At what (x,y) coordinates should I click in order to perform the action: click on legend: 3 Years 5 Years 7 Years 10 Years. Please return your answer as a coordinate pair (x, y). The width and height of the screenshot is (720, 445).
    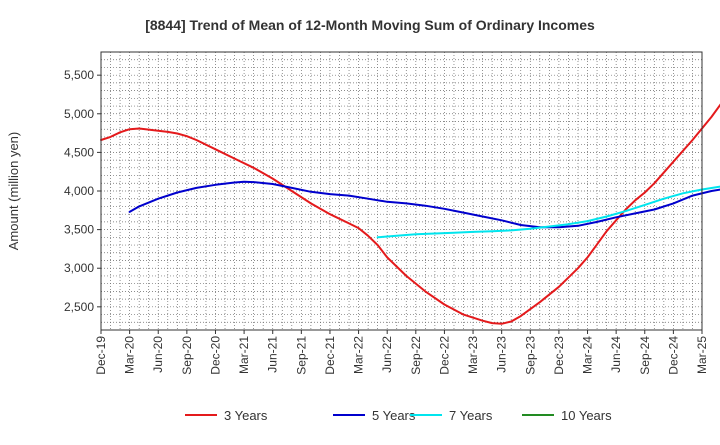
    Looking at the image, I should click on (398, 415).